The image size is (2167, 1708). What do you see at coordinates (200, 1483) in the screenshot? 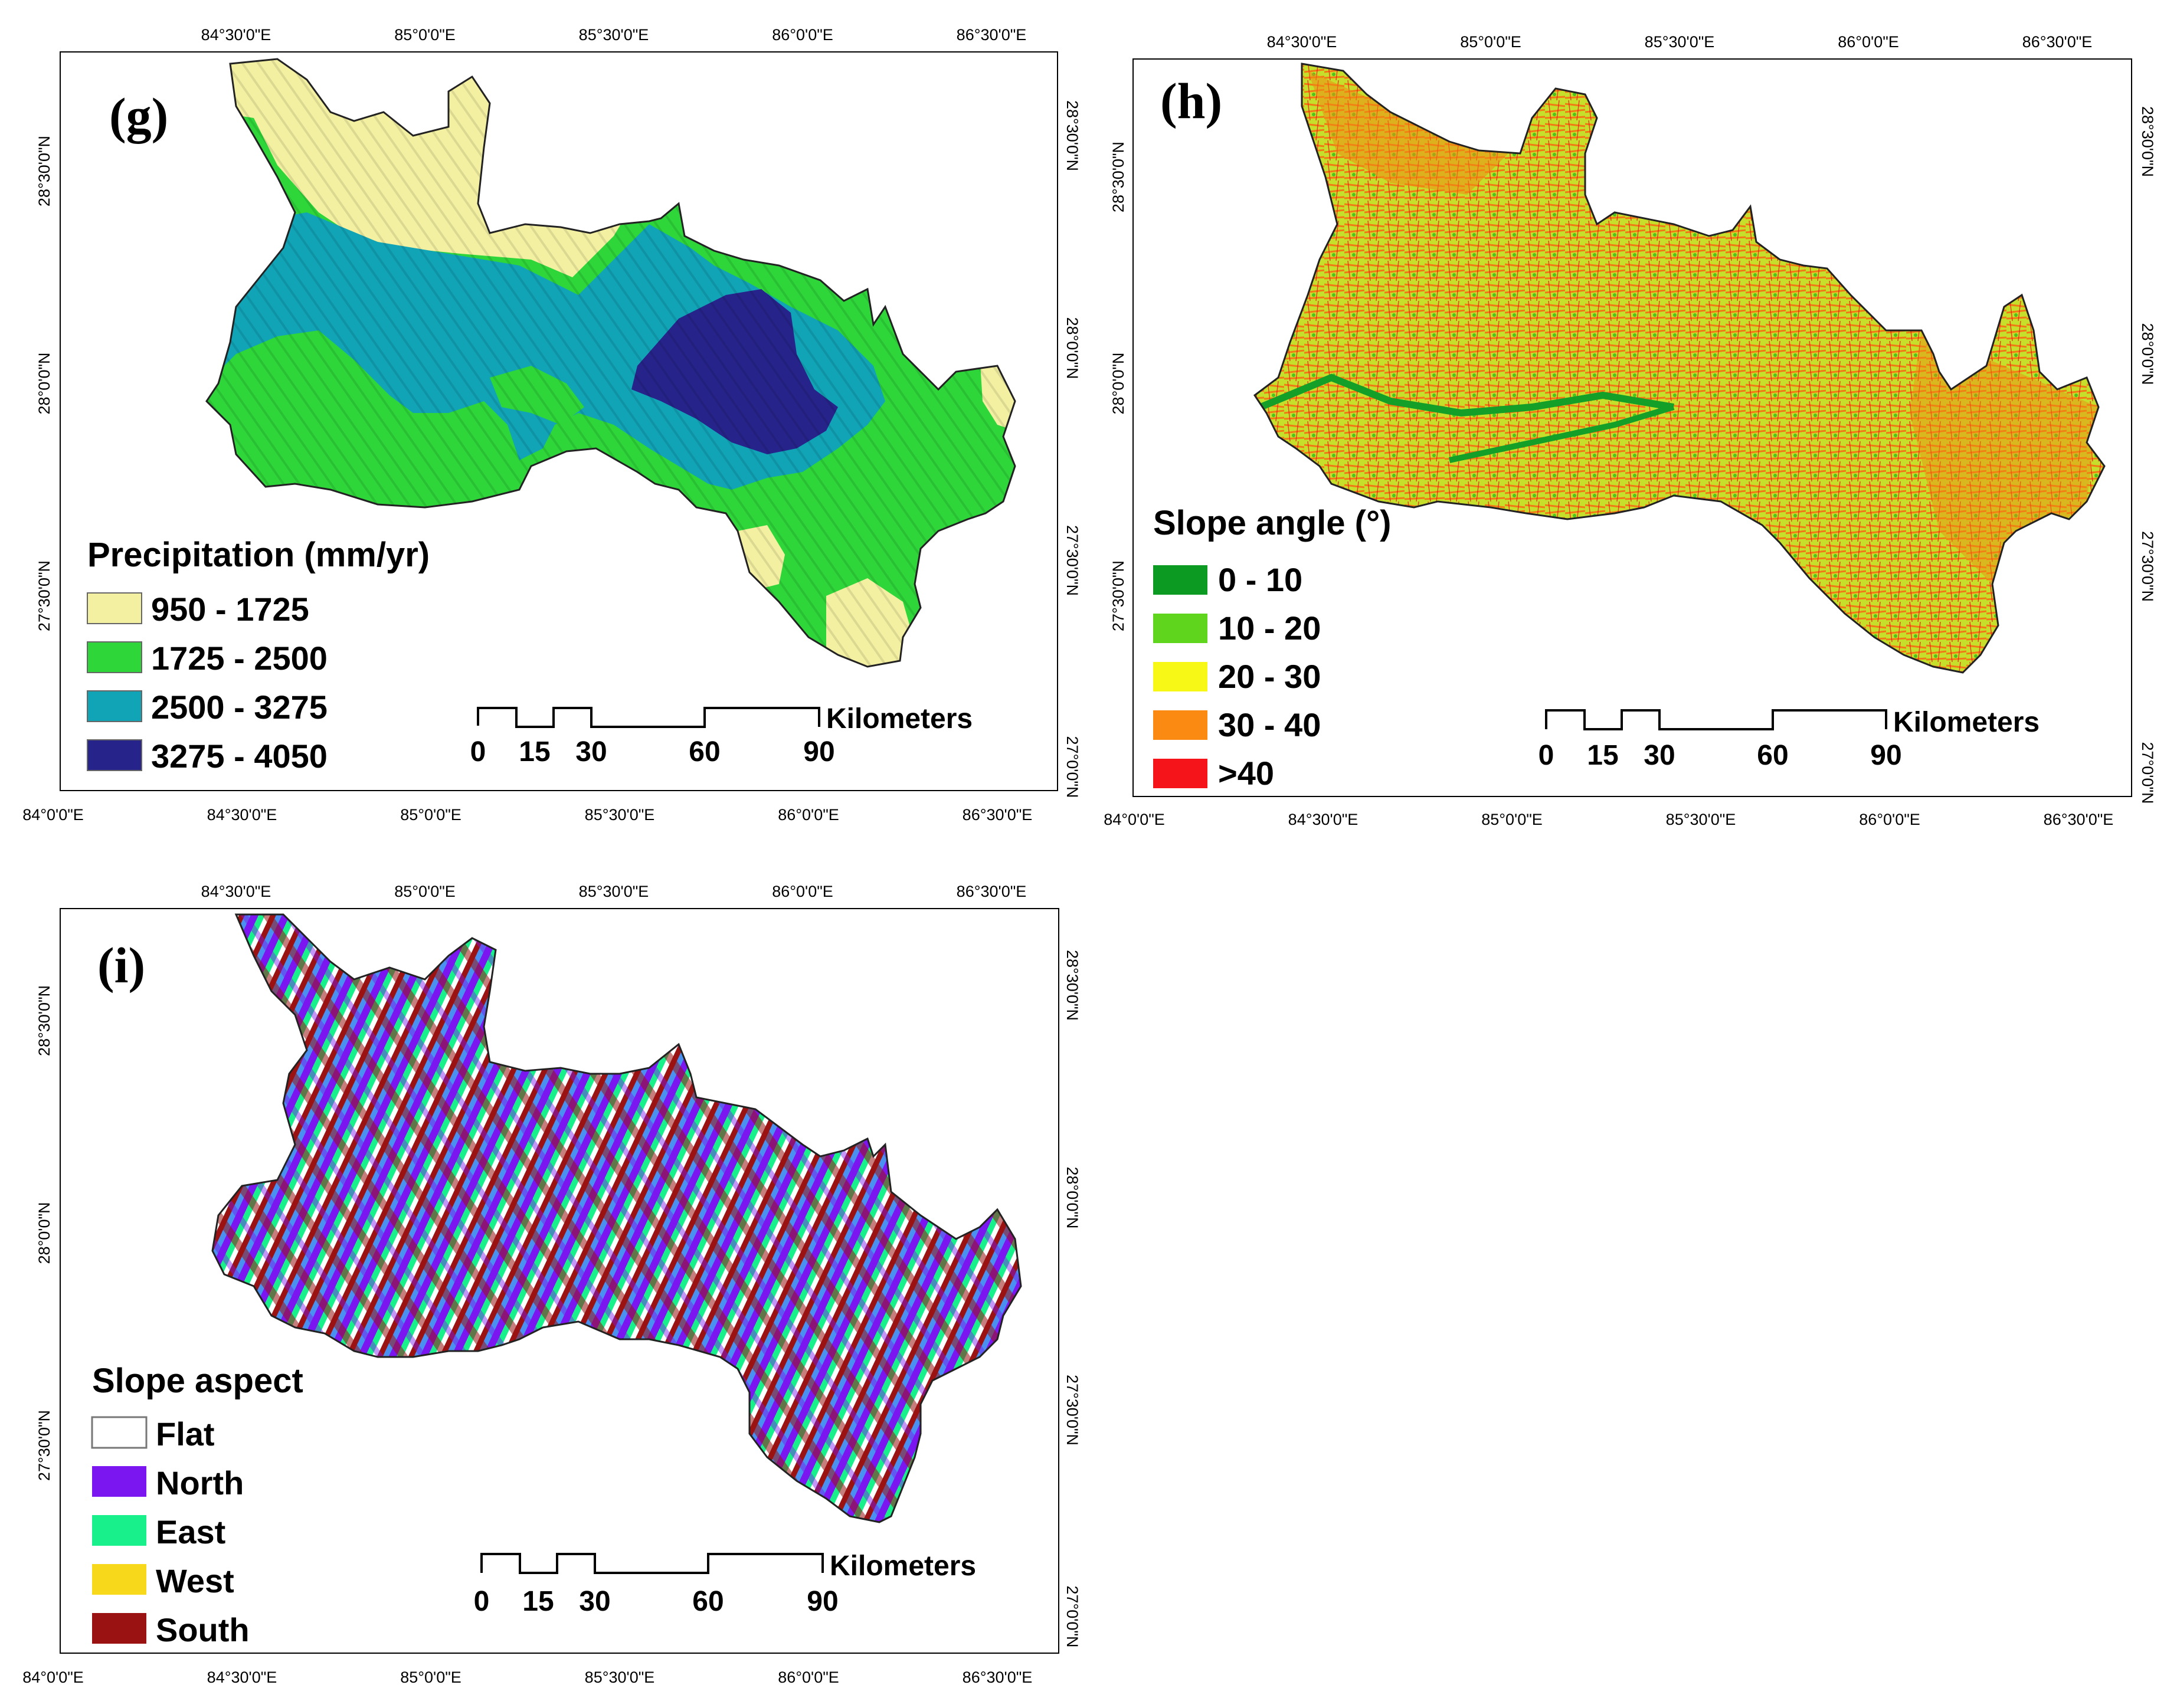
I see `legend-label: North` at bounding box center [200, 1483].